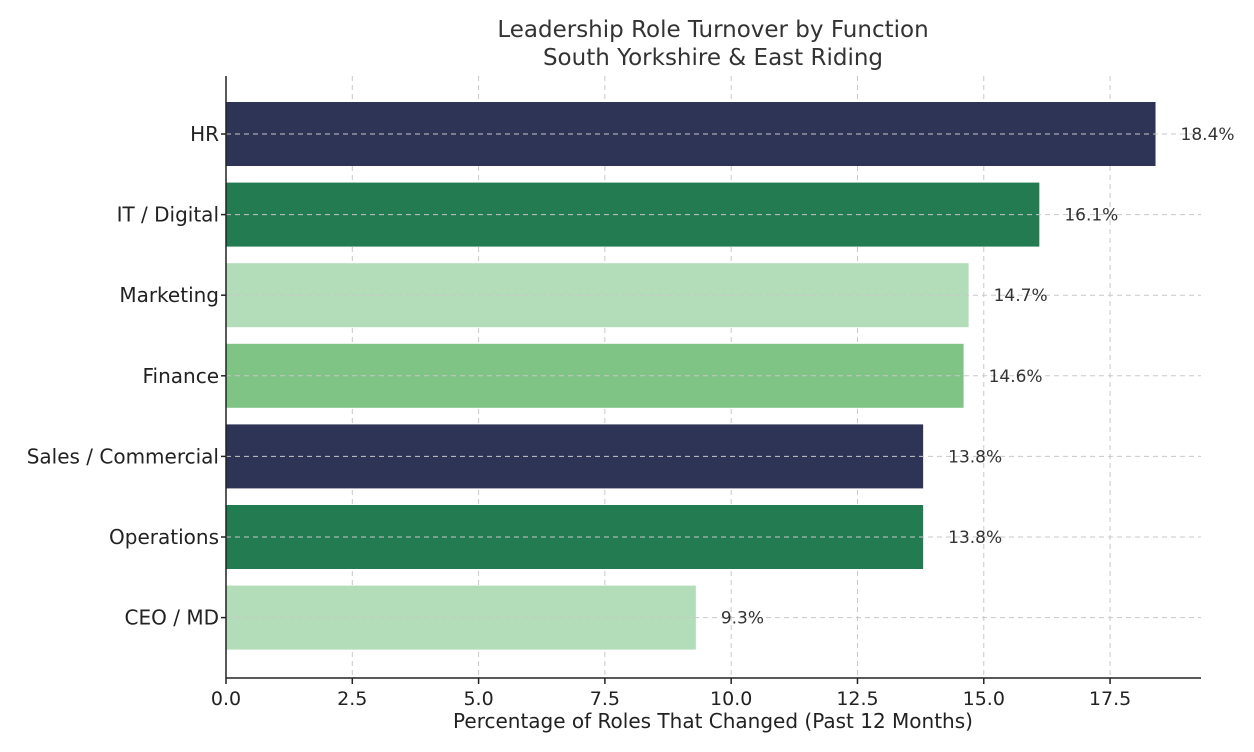  I want to click on category-label: Sales / Commercial, so click(123, 456).